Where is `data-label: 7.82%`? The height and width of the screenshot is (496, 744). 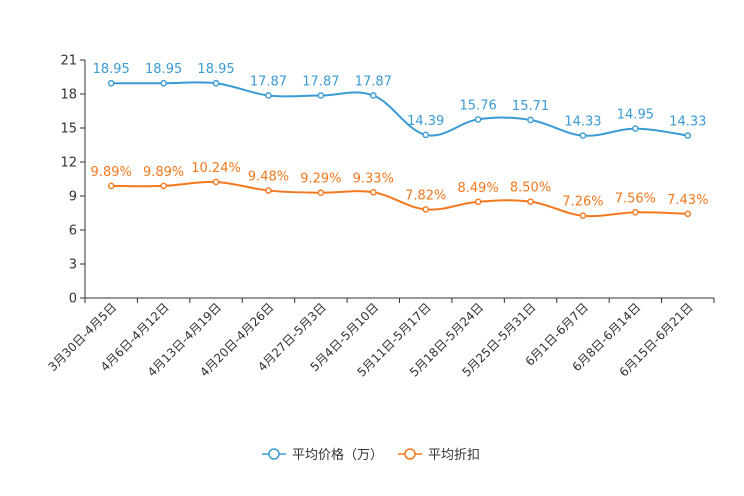
data-label: 7.82% is located at coordinates (425, 195).